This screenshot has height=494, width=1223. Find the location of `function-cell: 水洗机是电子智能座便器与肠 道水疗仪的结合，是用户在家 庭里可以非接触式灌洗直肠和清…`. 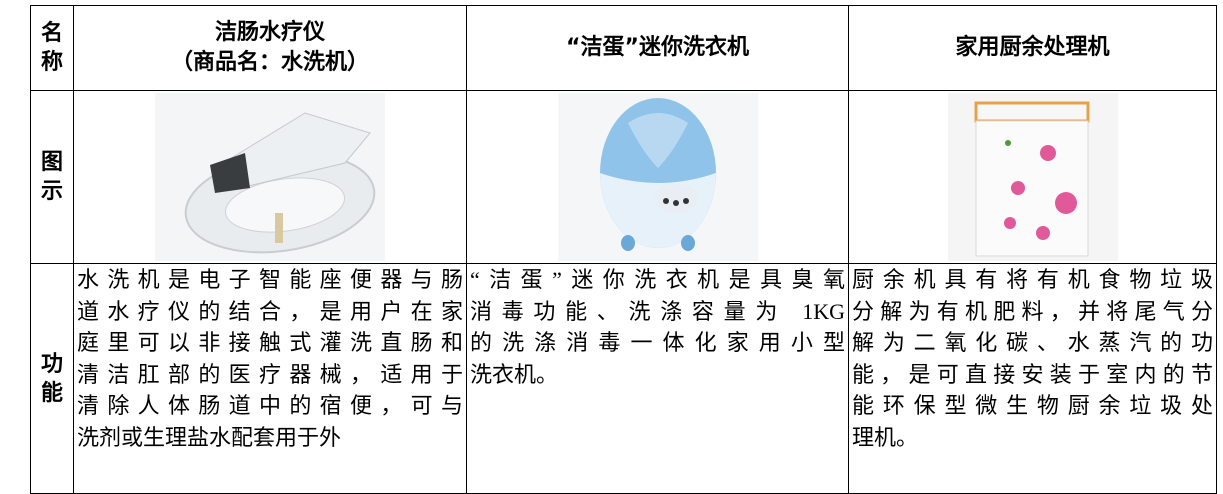

function-cell: 水洗机是电子智能座便器与肠 道水疗仪的结合，是用户在家 庭里可以非接触式灌洗直肠和清… is located at coordinates (270, 379).